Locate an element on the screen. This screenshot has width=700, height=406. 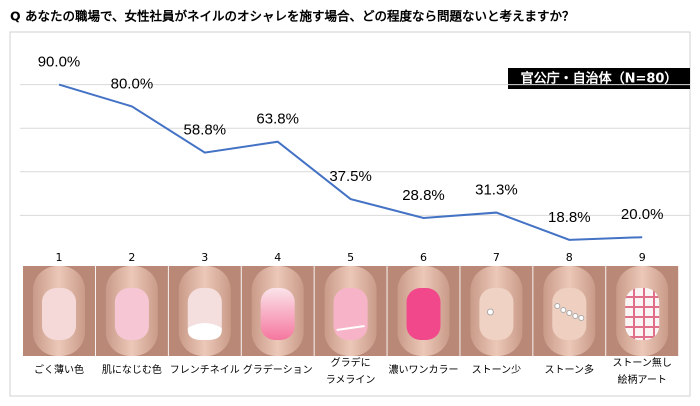
data-label: 58.8% is located at coordinates (205, 130).